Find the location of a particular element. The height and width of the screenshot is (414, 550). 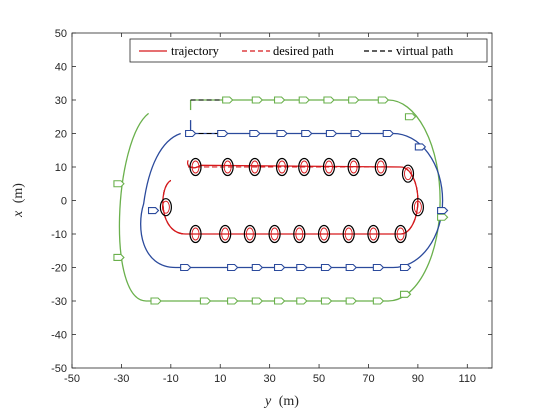

y-axis-symbol: x is located at coordinates (18, 214).